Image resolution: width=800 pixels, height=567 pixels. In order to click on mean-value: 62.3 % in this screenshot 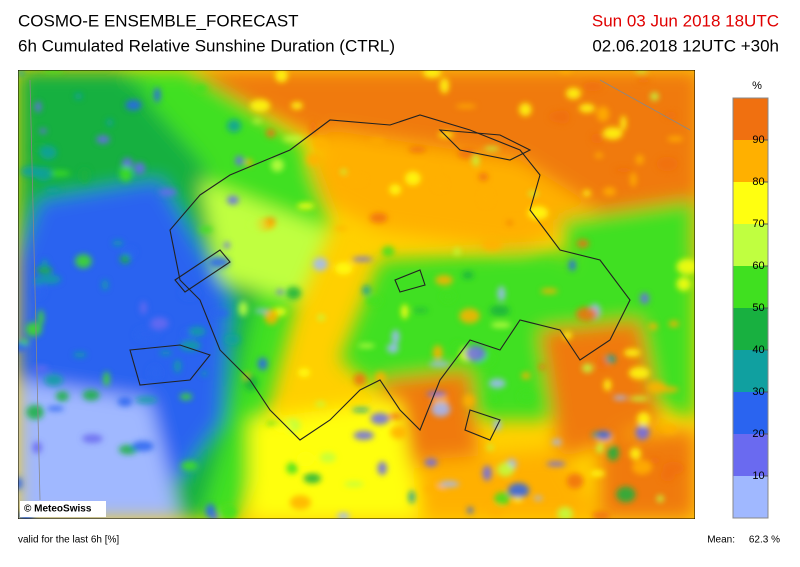, I will do `click(764, 540)`.